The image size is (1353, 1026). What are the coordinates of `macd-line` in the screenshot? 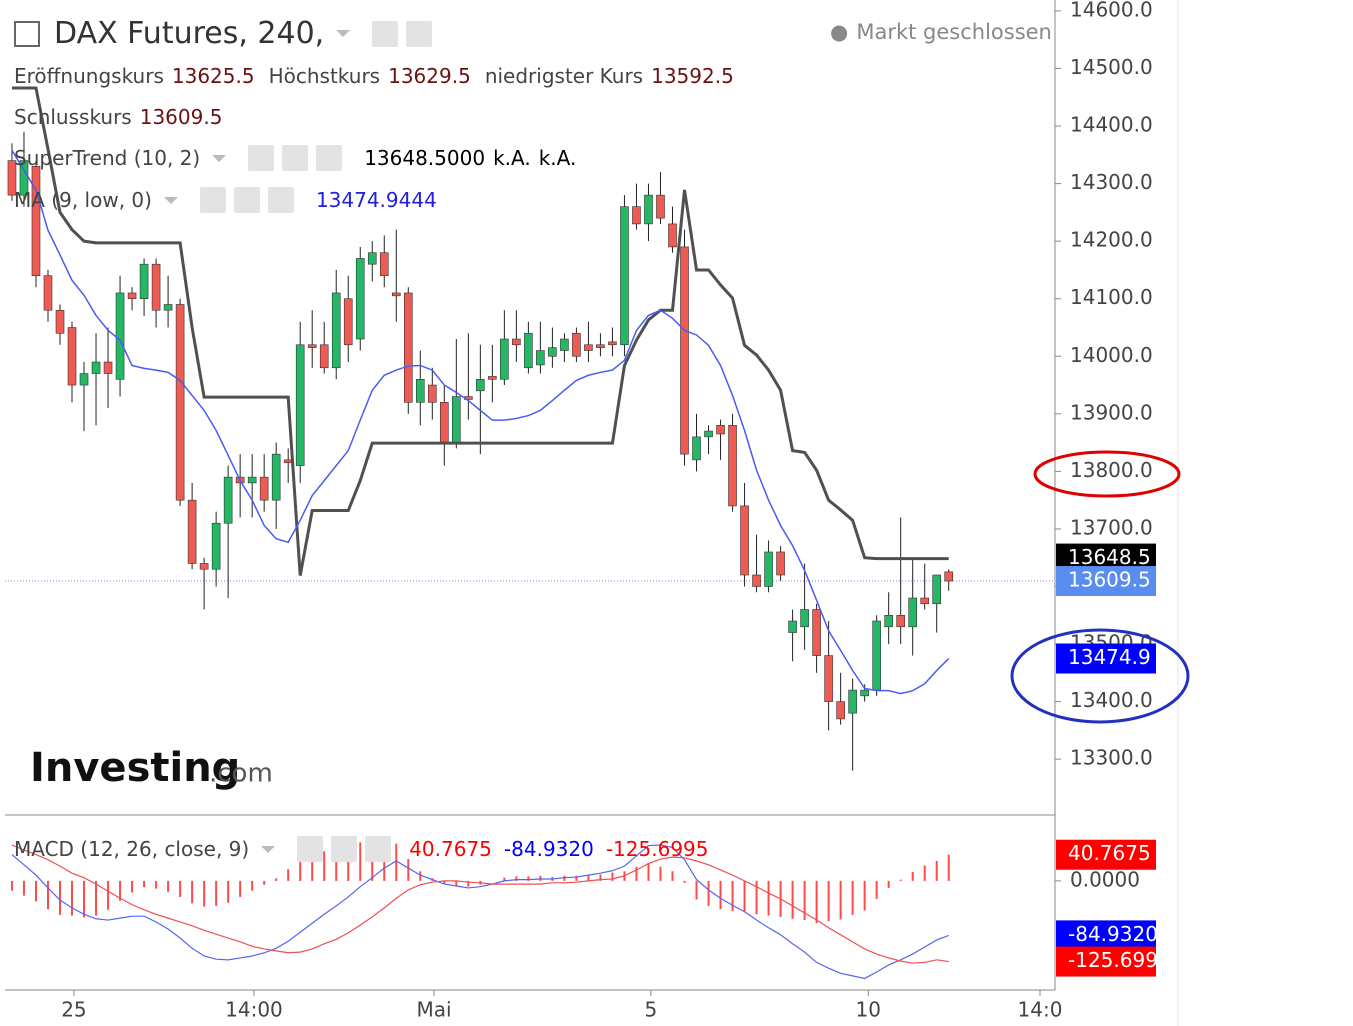 It's located at (480, 912).